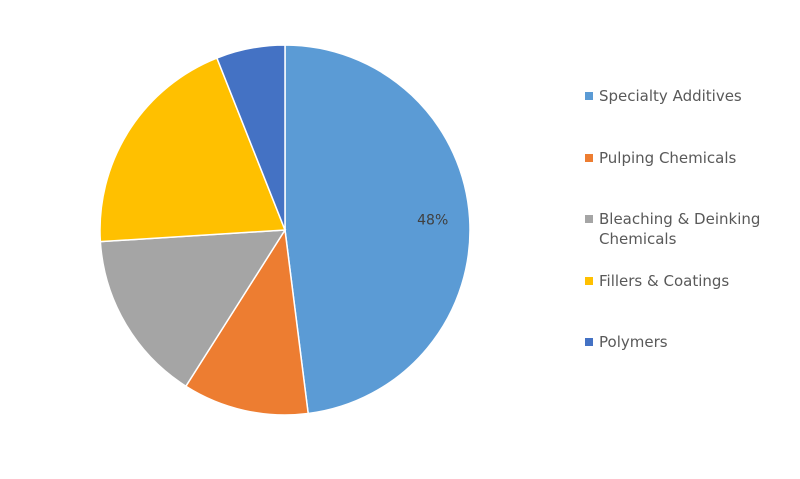  I want to click on legend-label: Pulping Chemicals, so click(668, 157).